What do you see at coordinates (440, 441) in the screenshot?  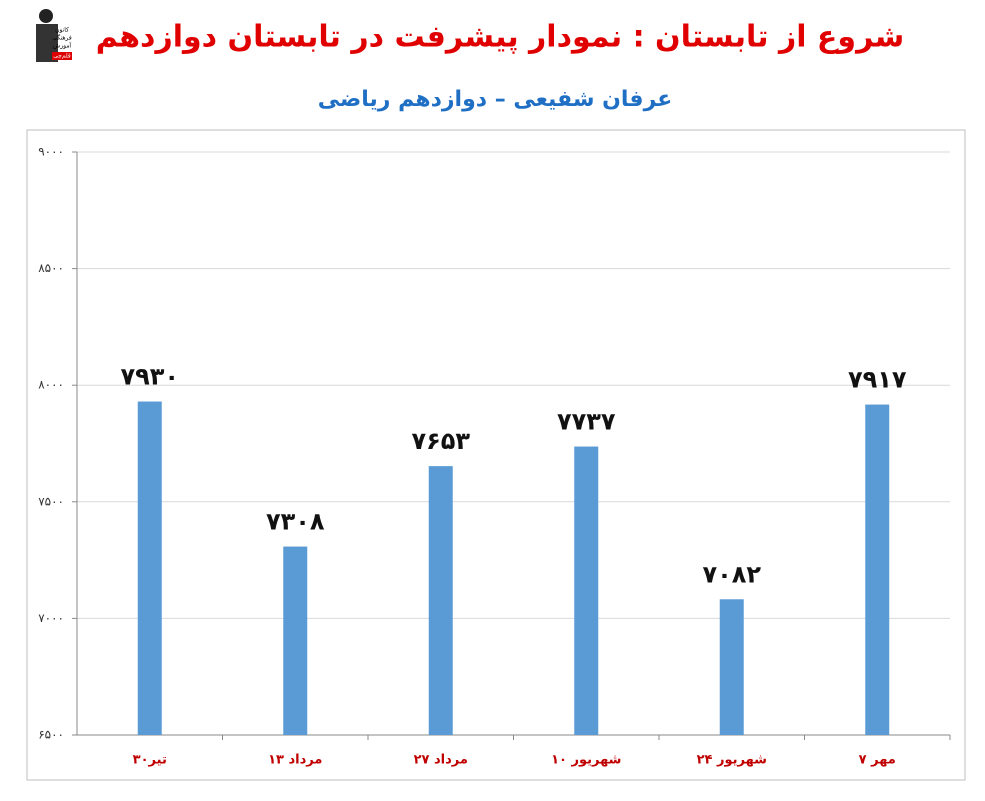 I see `value-label: ۷۶۵۳` at bounding box center [440, 441].